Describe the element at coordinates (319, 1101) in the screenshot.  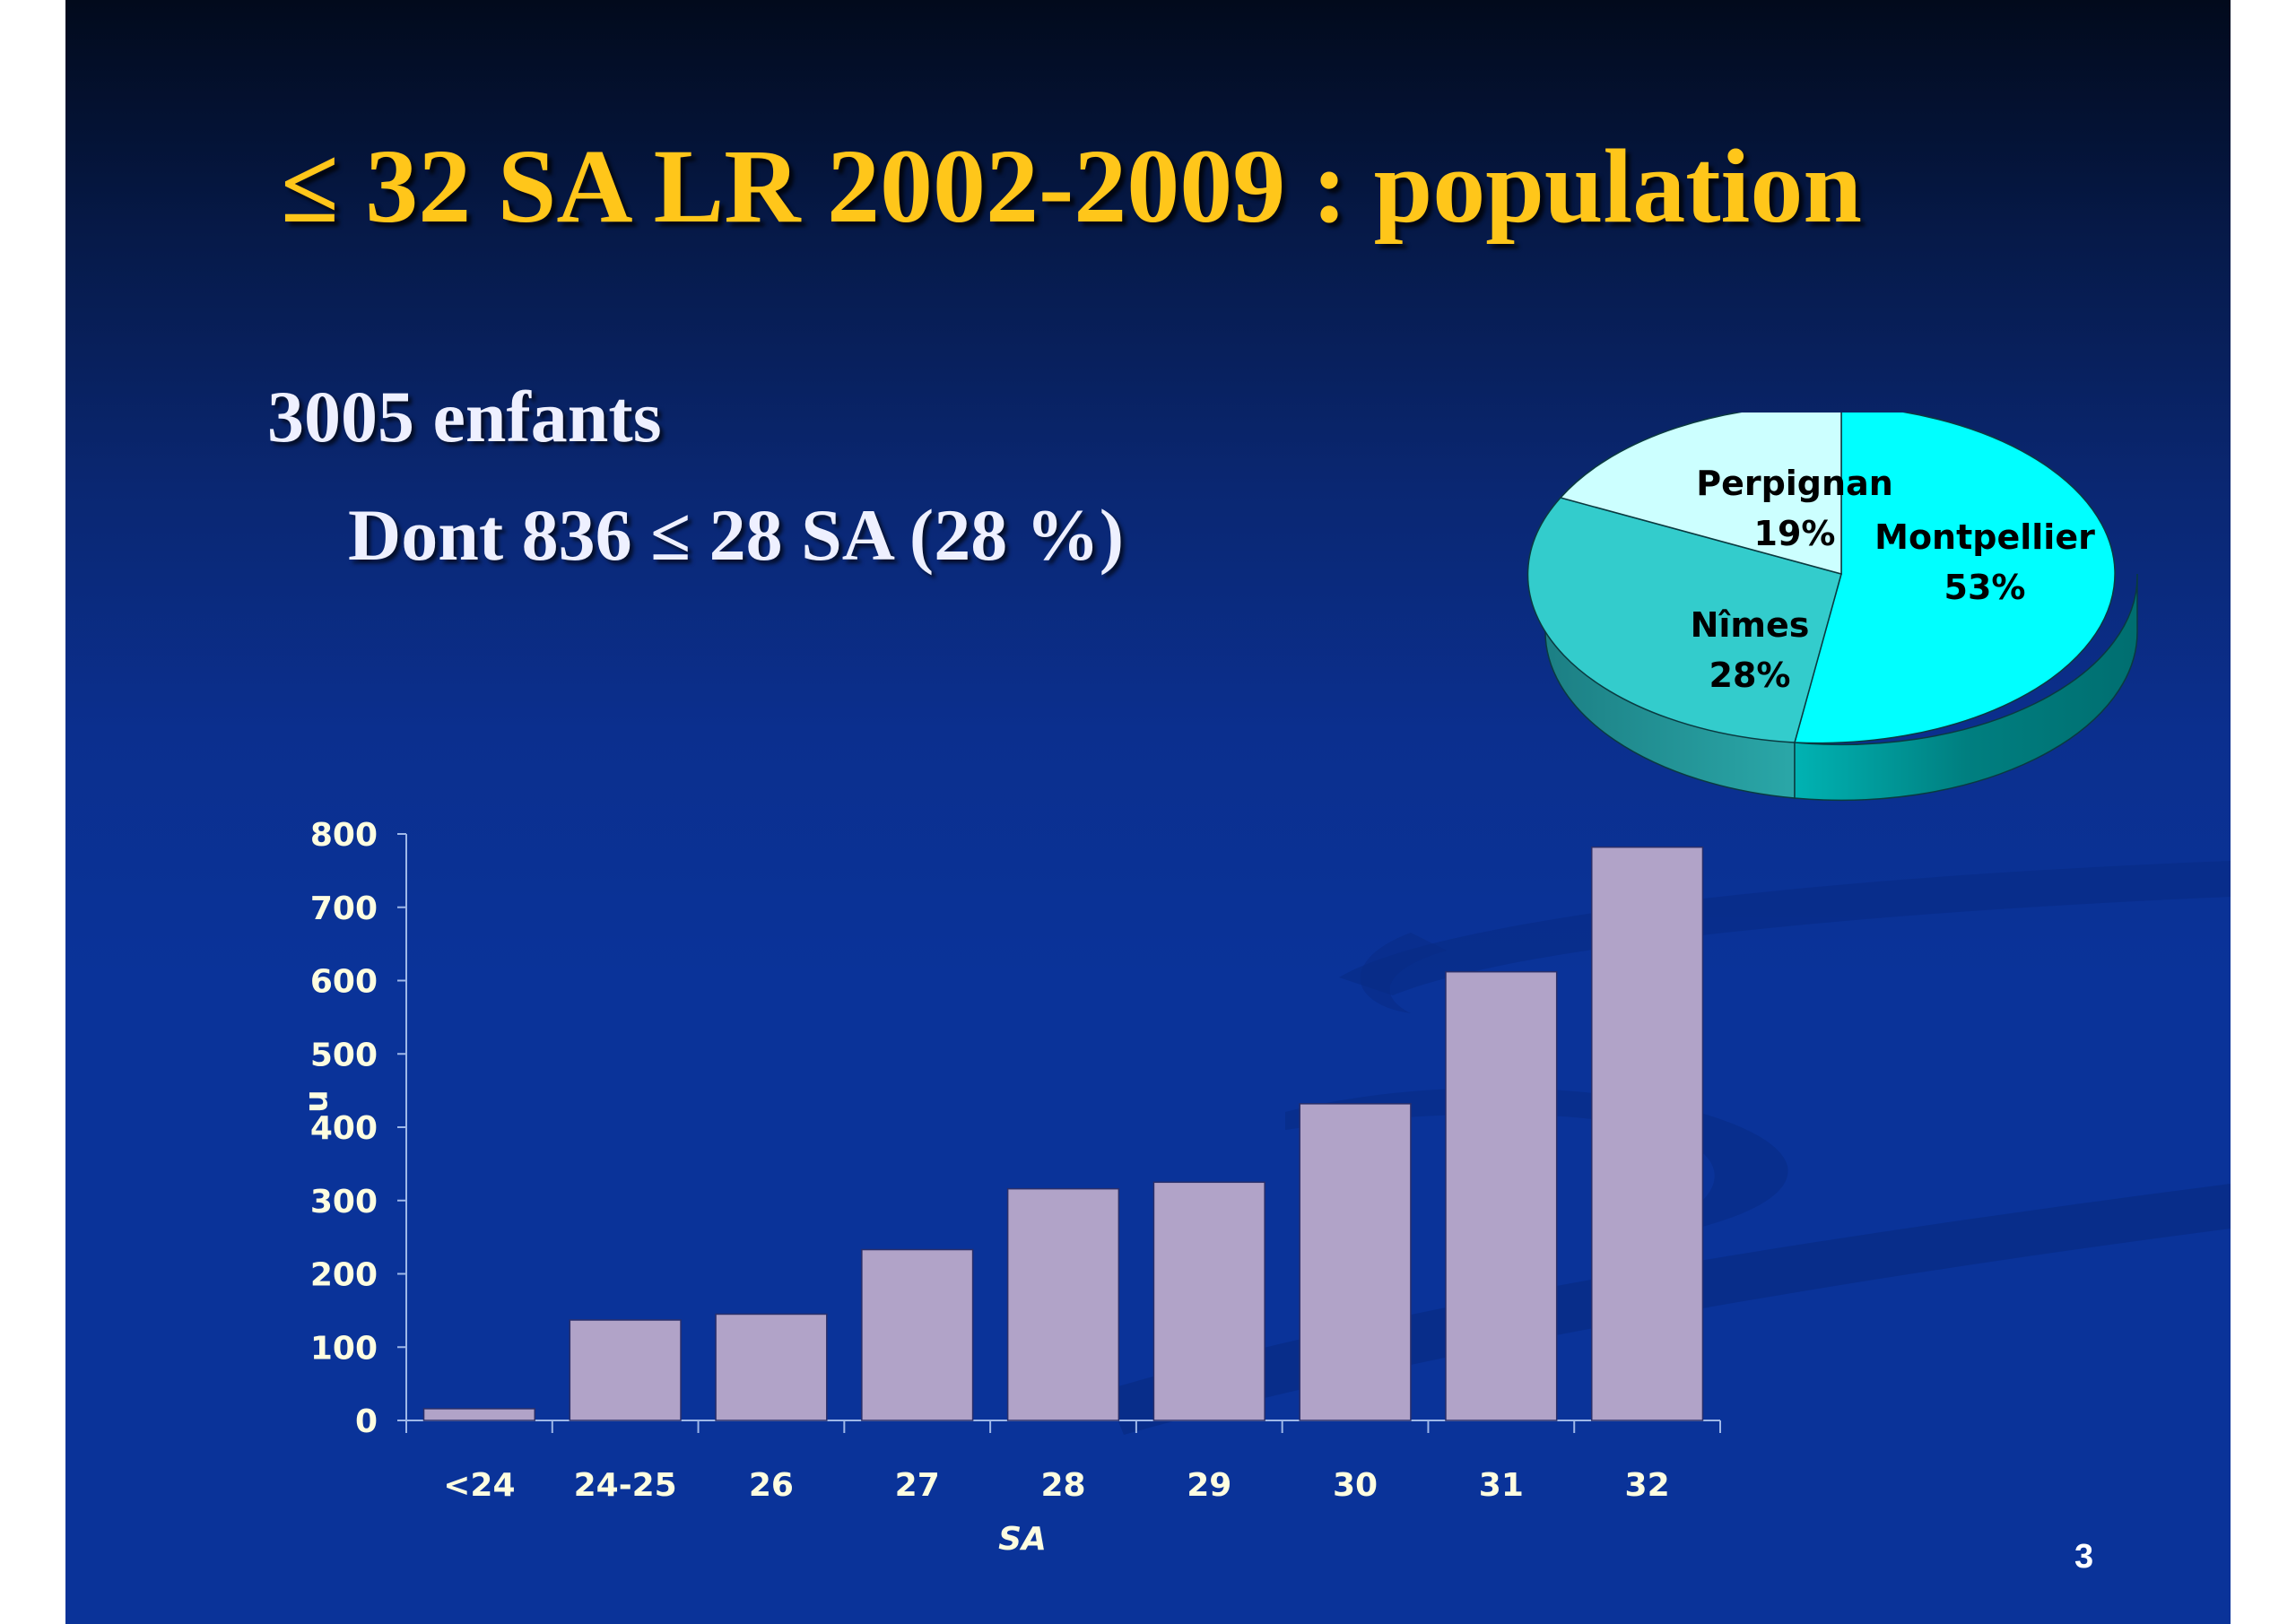
I see `y-axis-title: n` at that location.